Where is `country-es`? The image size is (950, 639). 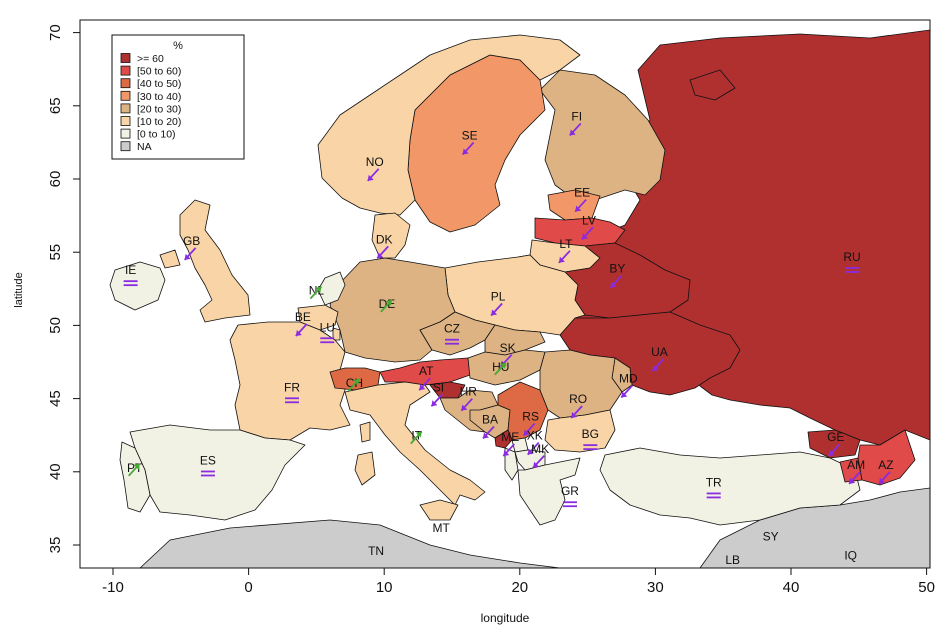 country-es is located at coordinates (217, 472).